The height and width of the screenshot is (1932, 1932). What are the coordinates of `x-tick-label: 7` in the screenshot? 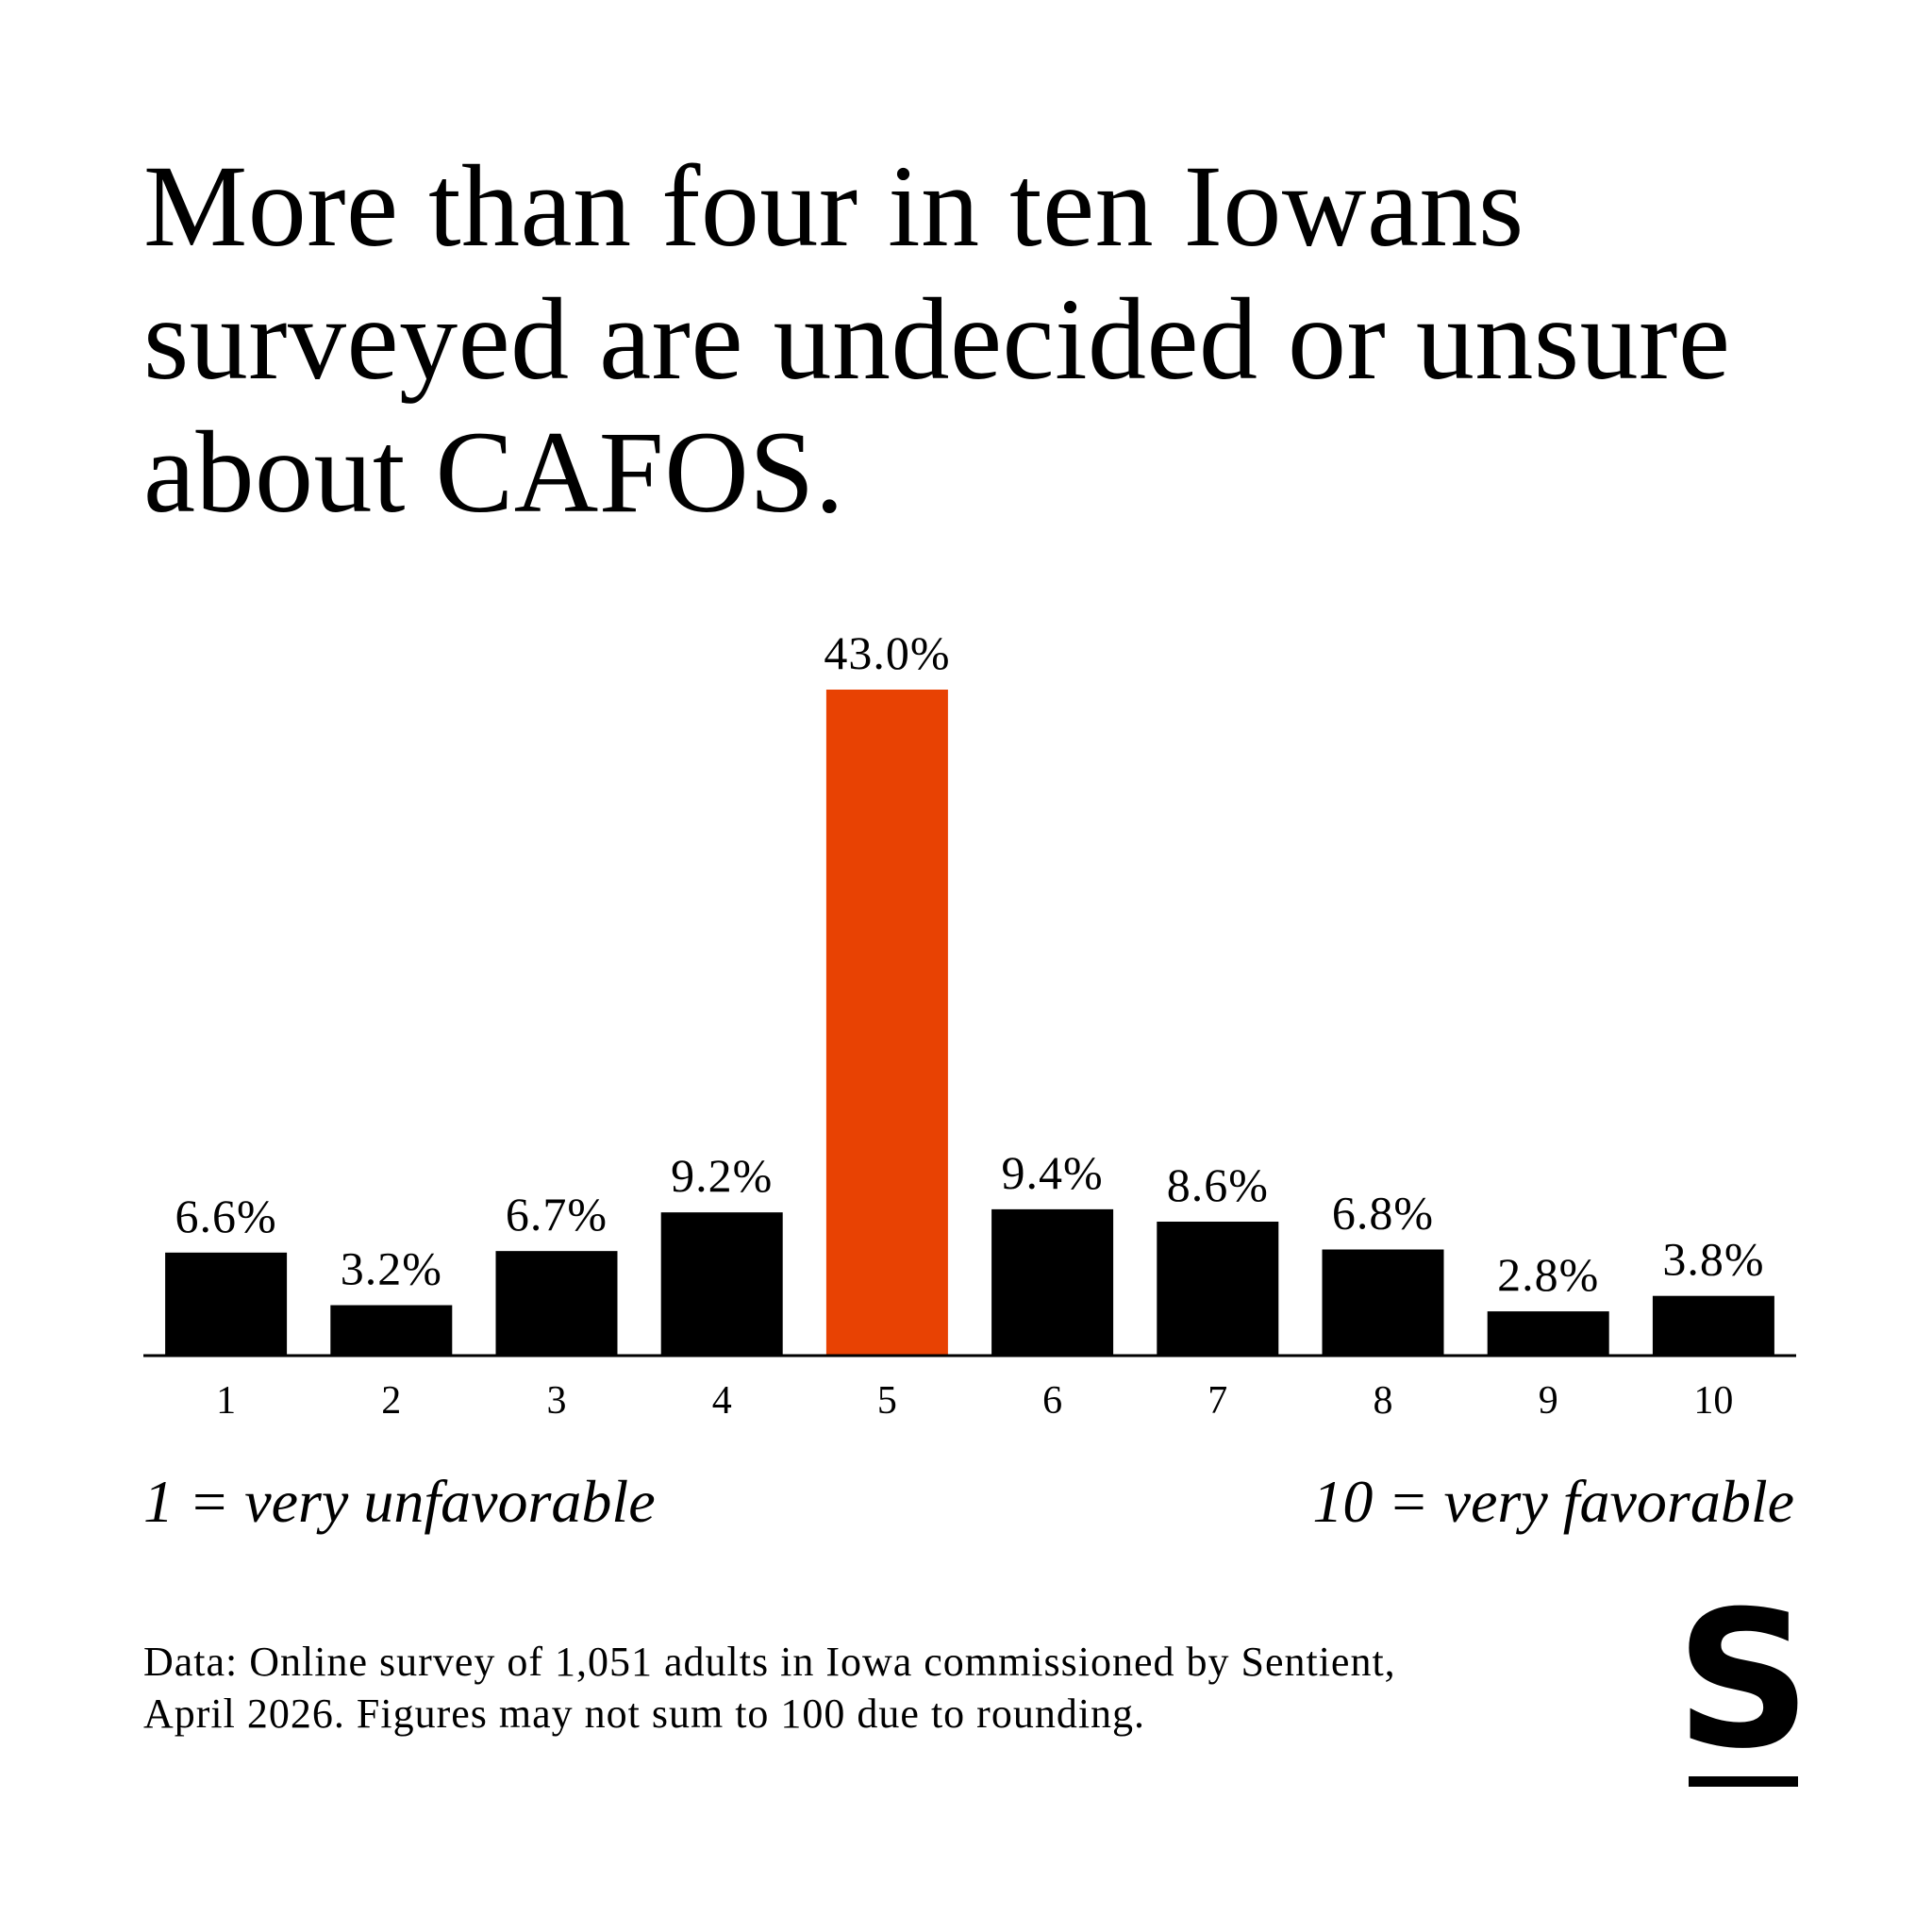 It's located at (1217, 1401).